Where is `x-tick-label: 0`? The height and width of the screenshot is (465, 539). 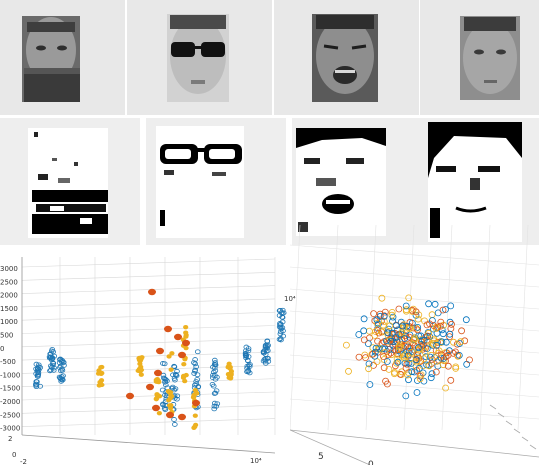 x-tick-label: 0 is located at coordinates (371, 462).